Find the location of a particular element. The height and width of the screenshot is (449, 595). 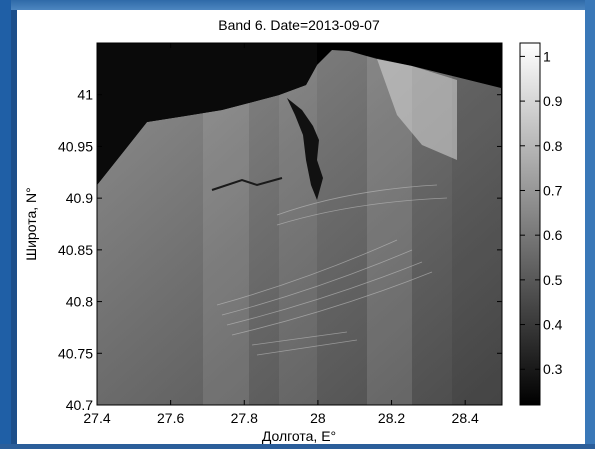

y-tick-label: 40.8 is located at coordinates (79, 302).